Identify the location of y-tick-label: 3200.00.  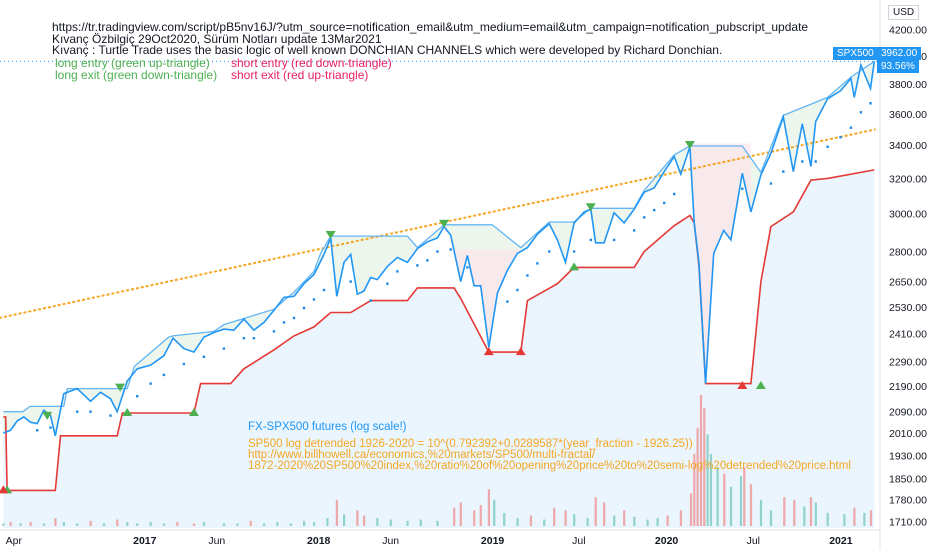
(908, 179).